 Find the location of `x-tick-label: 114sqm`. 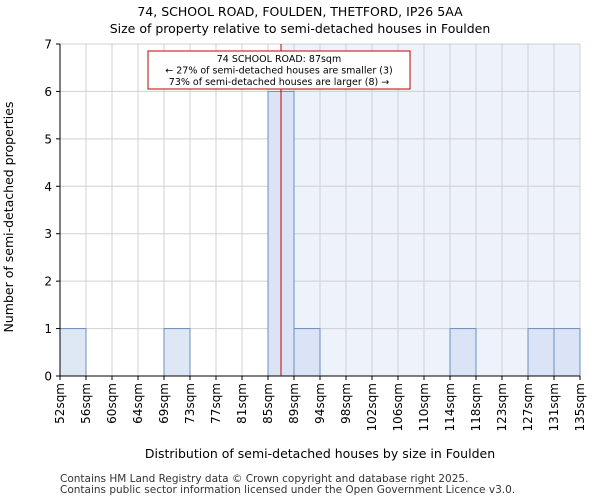

x-tick-label: 114sqm is located at coordinates (450, 407).